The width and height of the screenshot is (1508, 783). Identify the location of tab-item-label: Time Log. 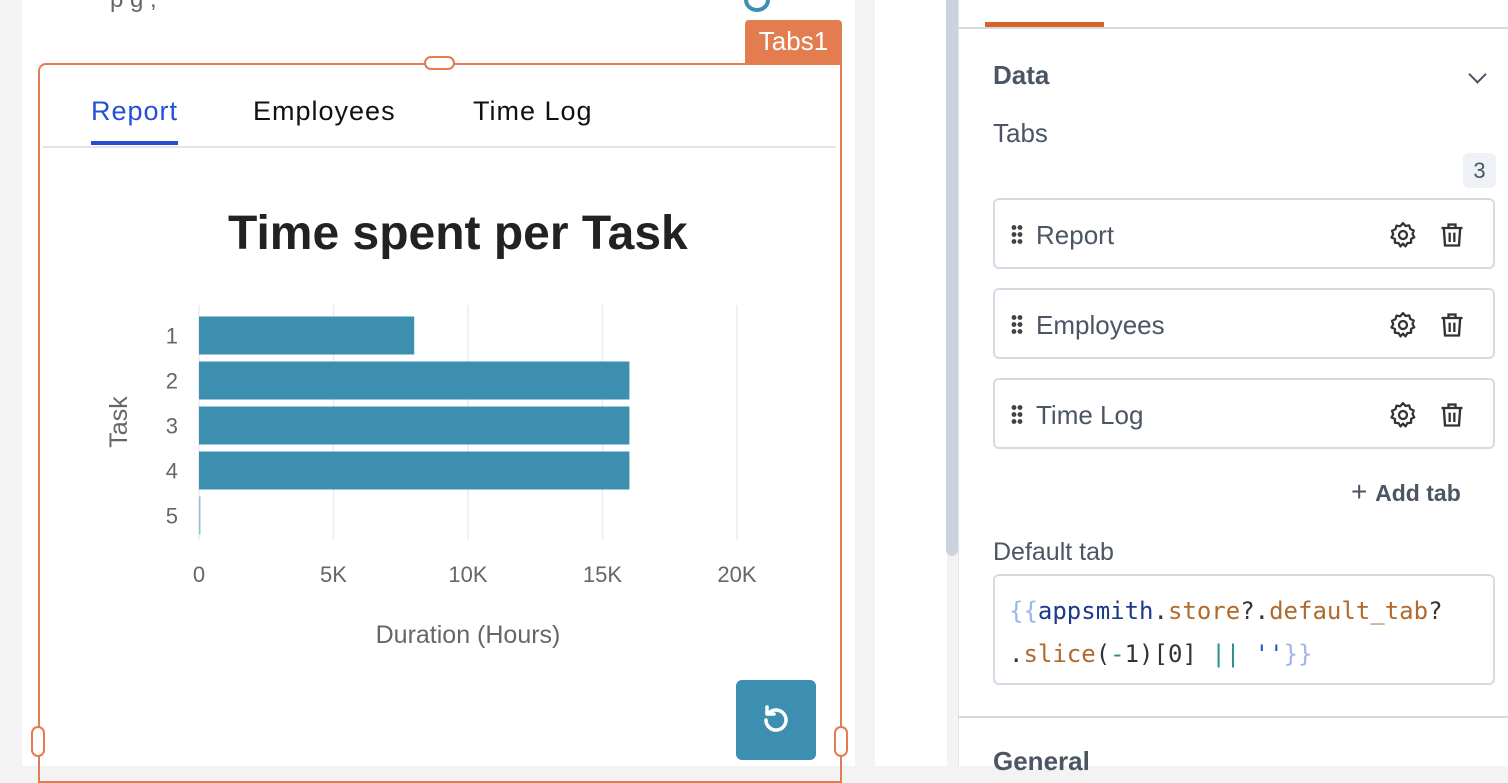
(1090, 415).